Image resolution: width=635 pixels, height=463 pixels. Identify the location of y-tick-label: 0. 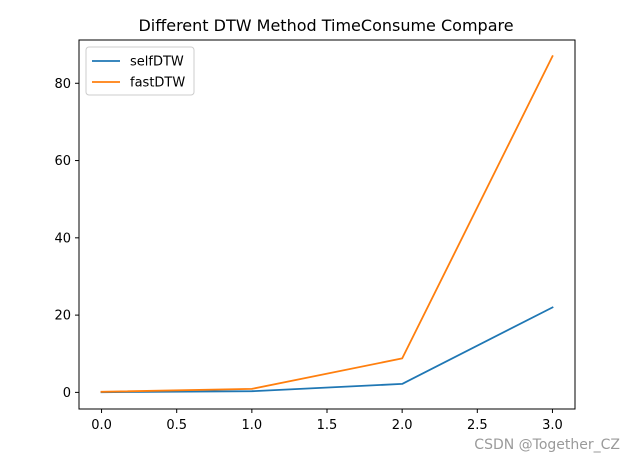
(67, 393).